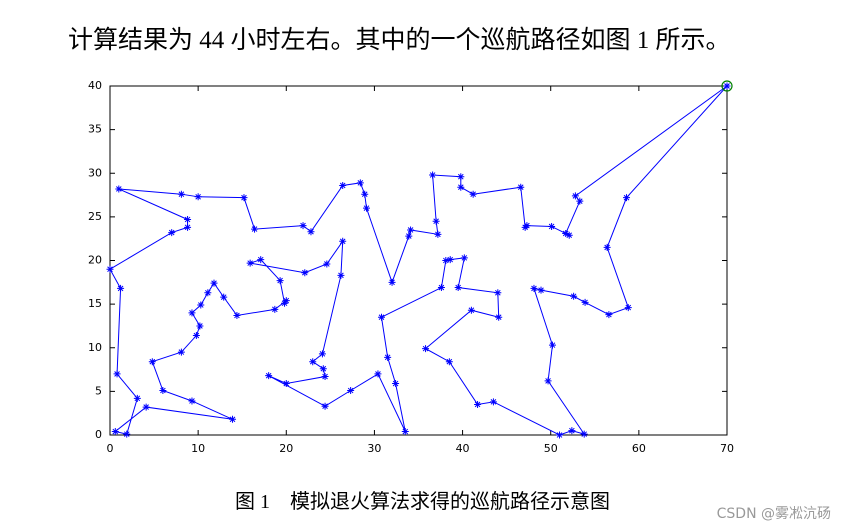  I want to click on x-tick-label: 40, so click(463, 448).